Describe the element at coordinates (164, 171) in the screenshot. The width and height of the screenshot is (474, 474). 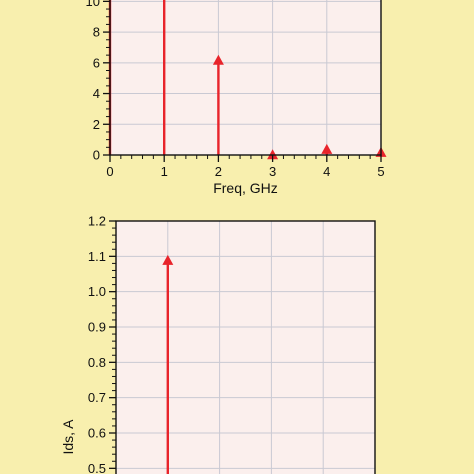
I see `x-tick-label: 1` at that location.